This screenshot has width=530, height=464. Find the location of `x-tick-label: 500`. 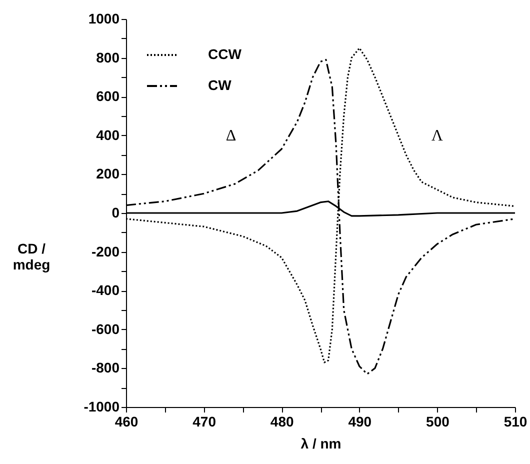

x-tick-label: 500 is located at coordinates (438, 422).